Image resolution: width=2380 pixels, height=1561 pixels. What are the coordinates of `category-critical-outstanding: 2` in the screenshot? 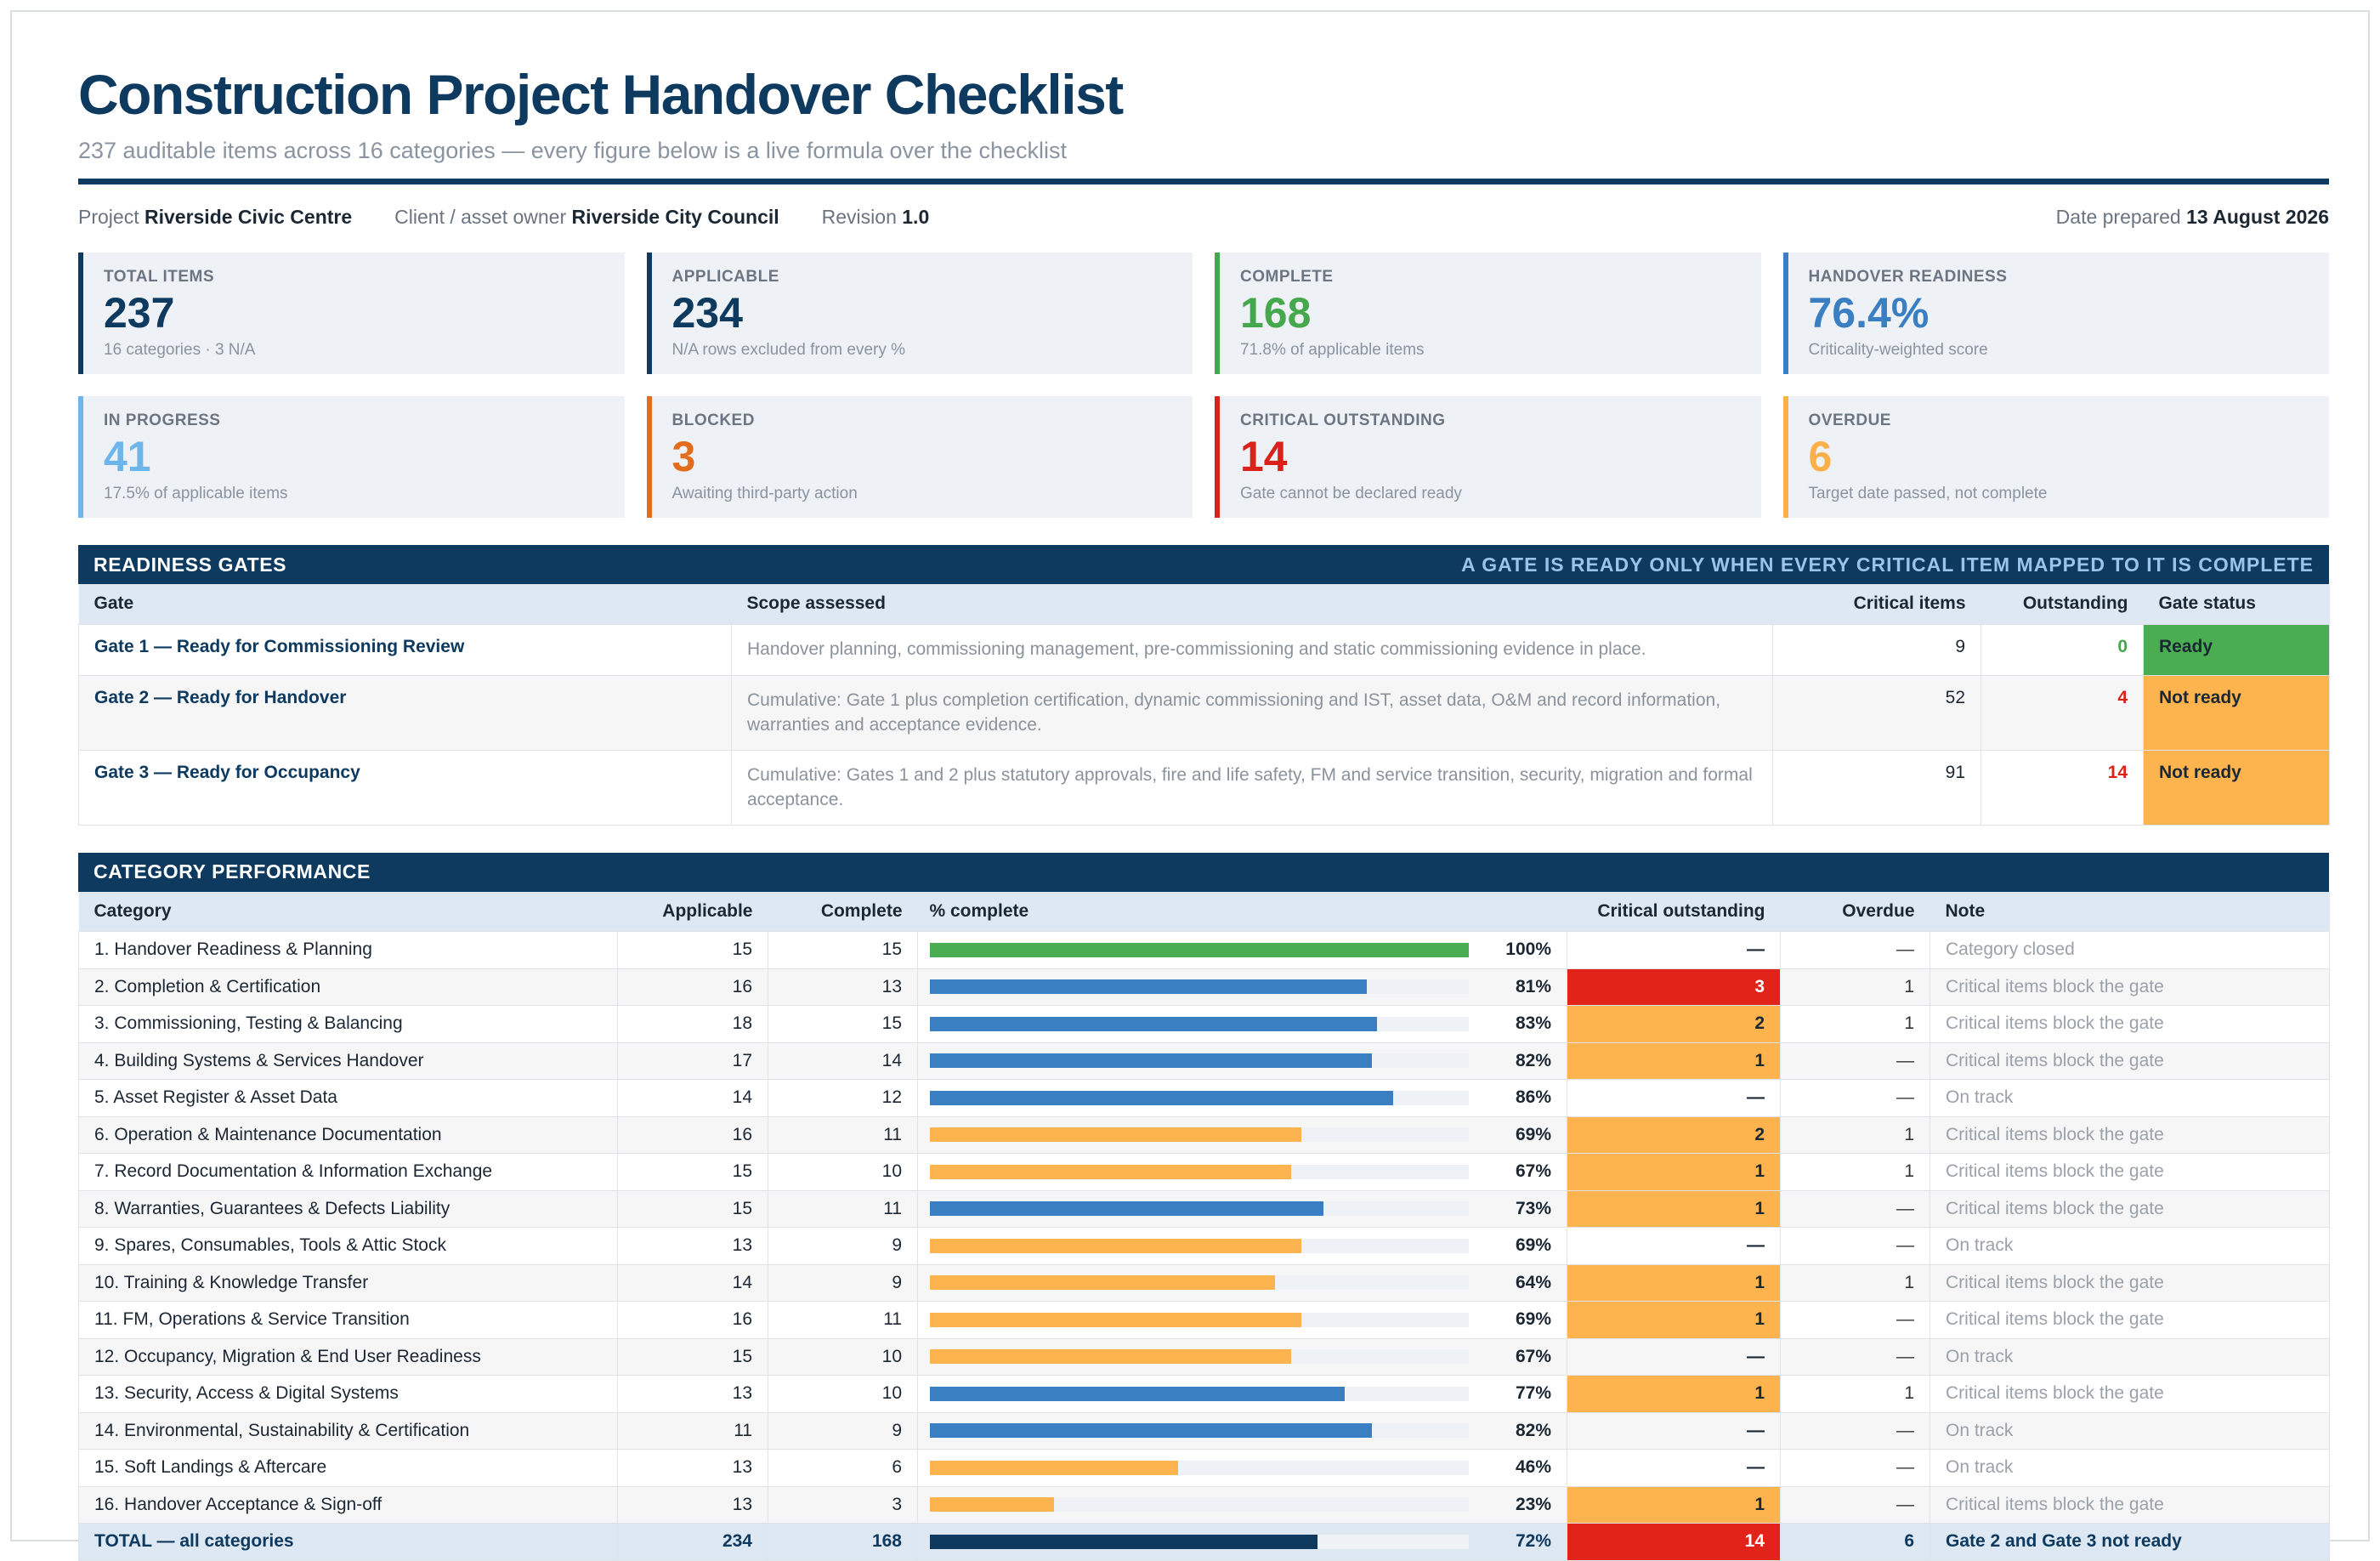 It's located at (1674, 1024).